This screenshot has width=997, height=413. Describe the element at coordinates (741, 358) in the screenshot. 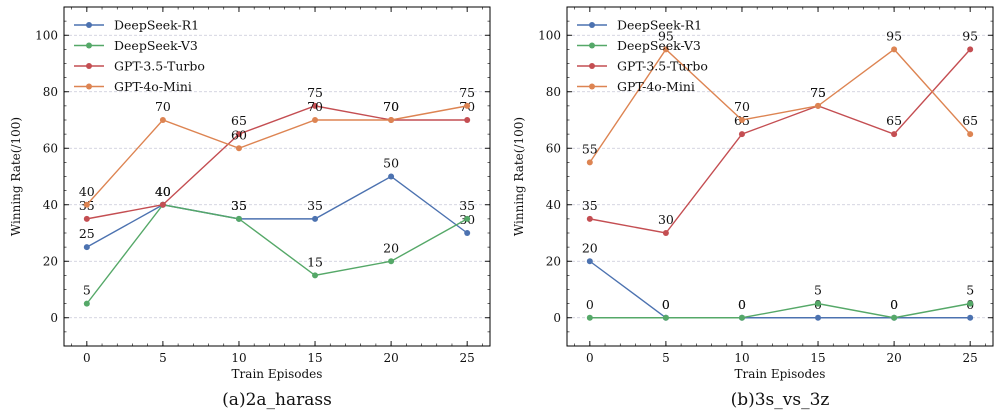

I see `x-tick-label: 10` at that location.